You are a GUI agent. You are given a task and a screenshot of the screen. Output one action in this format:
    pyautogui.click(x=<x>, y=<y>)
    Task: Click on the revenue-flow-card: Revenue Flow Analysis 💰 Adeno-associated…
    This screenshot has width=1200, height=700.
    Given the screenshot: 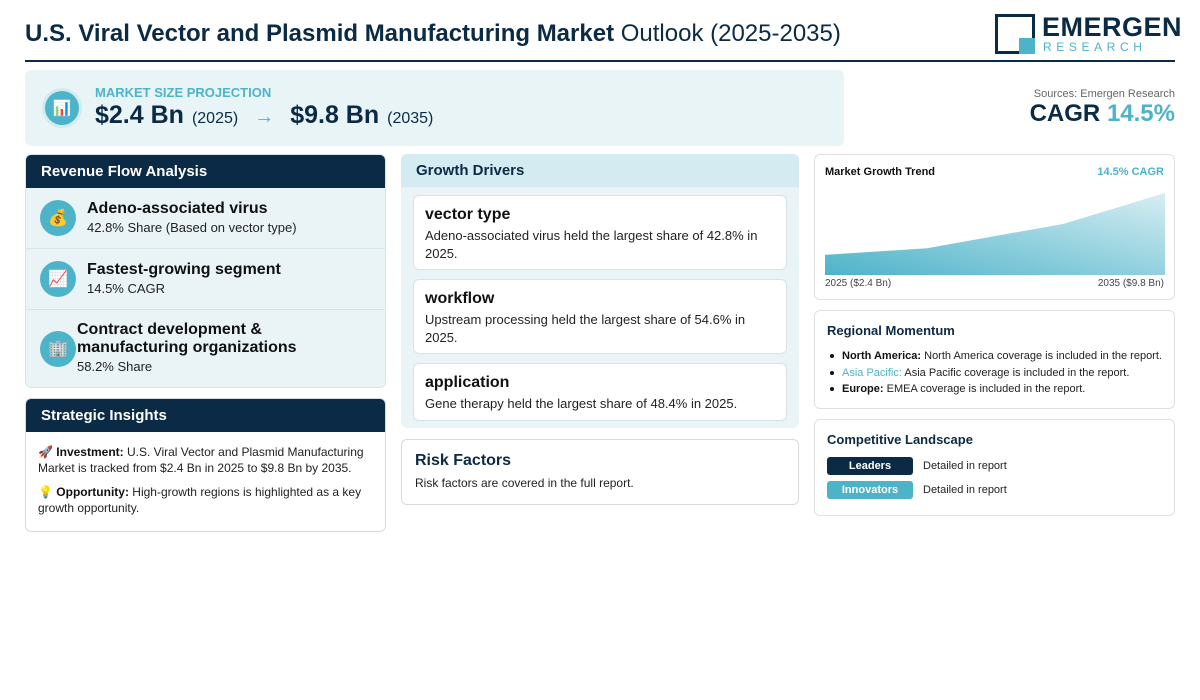 What is the action you would take?
    pyautogui.click(x=205, y=271)
    